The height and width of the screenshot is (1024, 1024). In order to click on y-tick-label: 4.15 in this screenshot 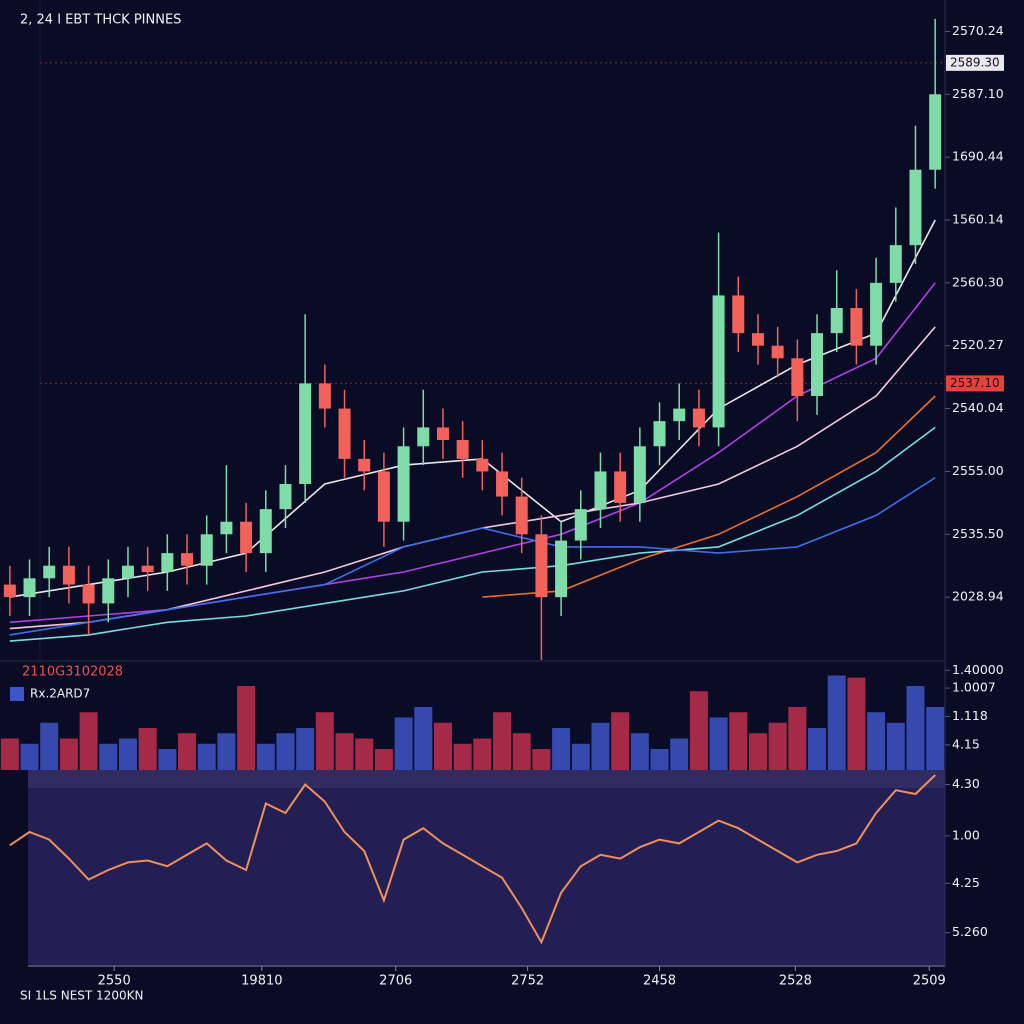, I will do `click(966, 743)`.